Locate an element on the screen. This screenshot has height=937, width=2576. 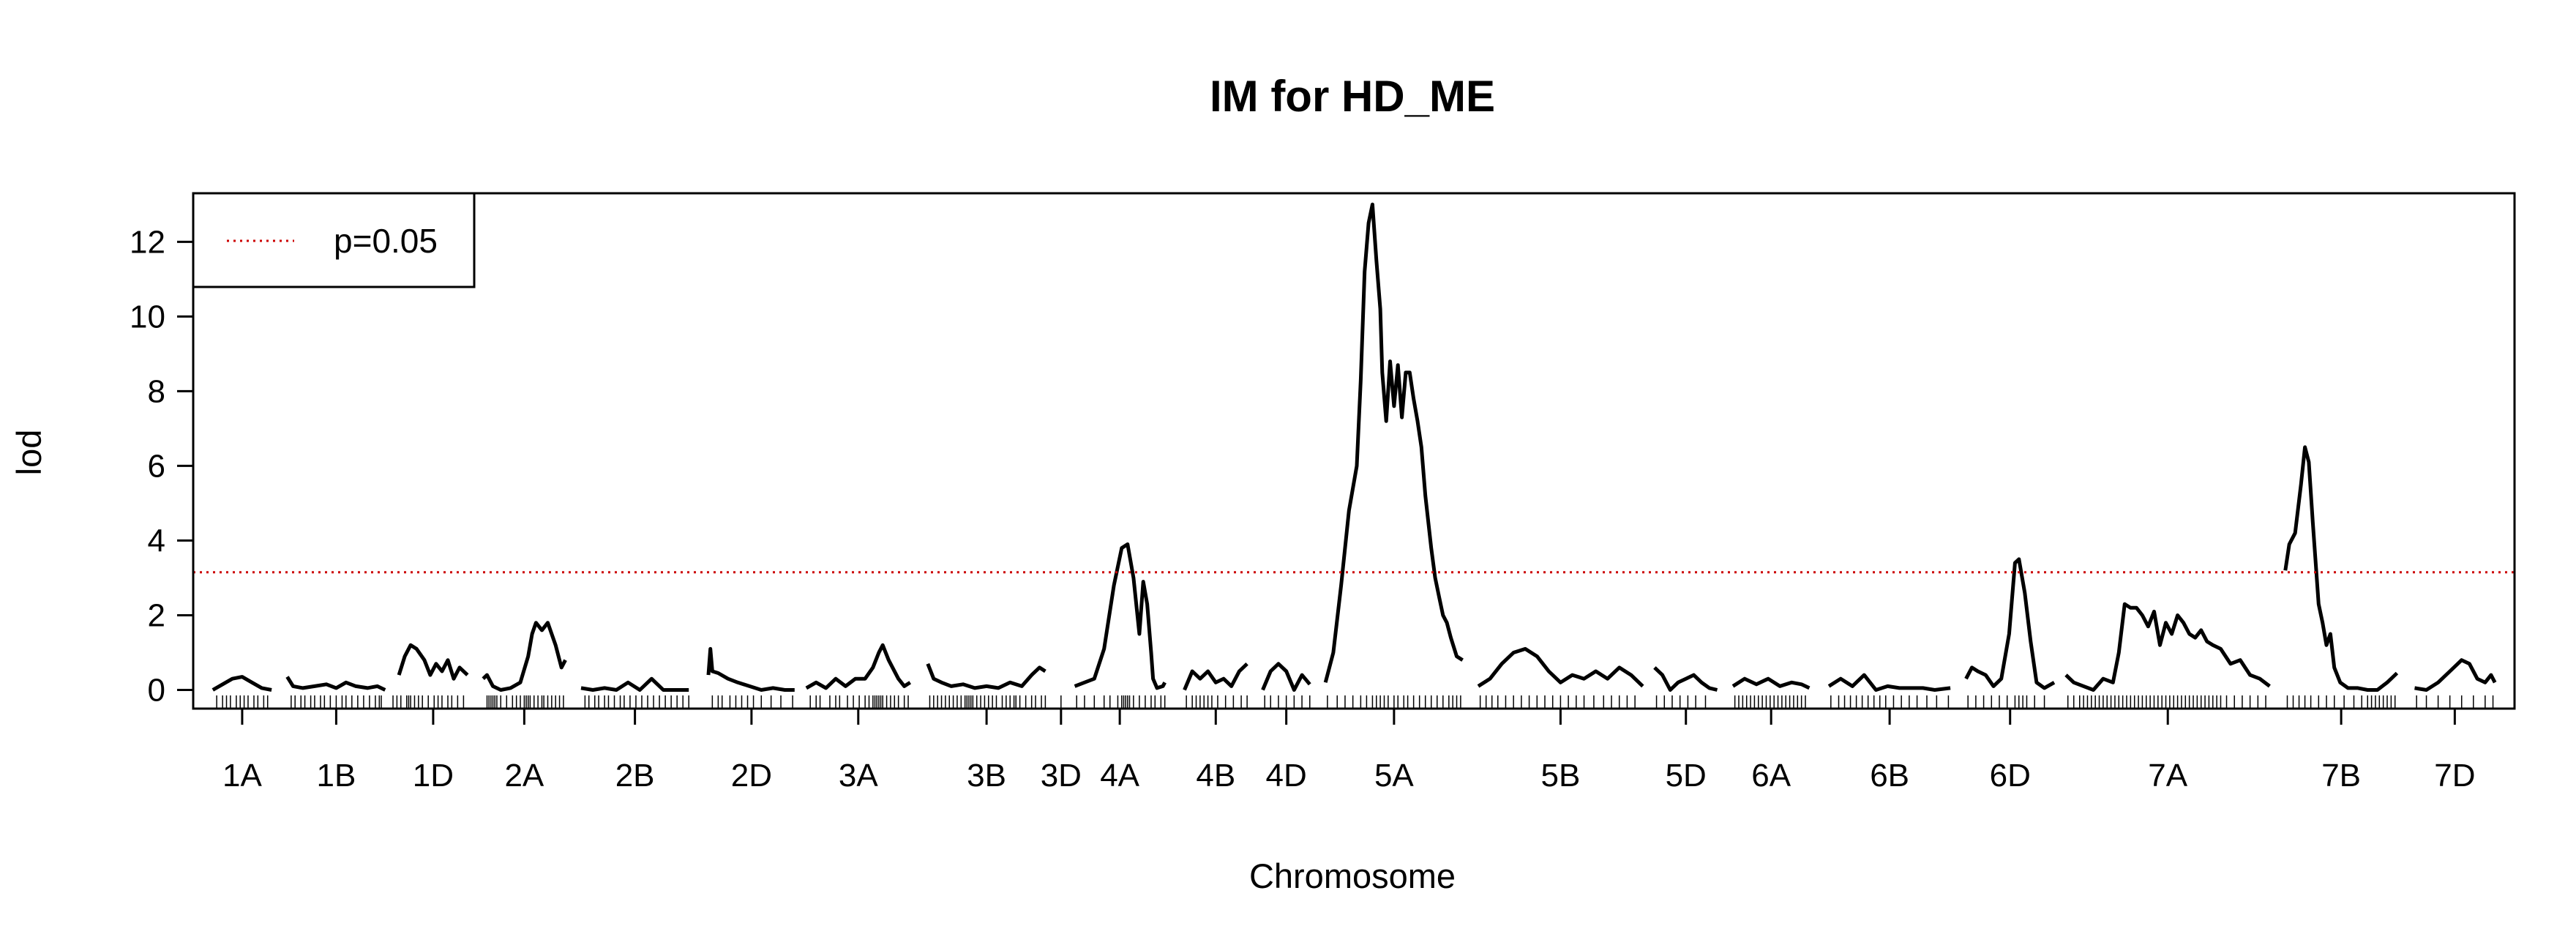
y-axis-label: lod is located at coordinates (29, 453).